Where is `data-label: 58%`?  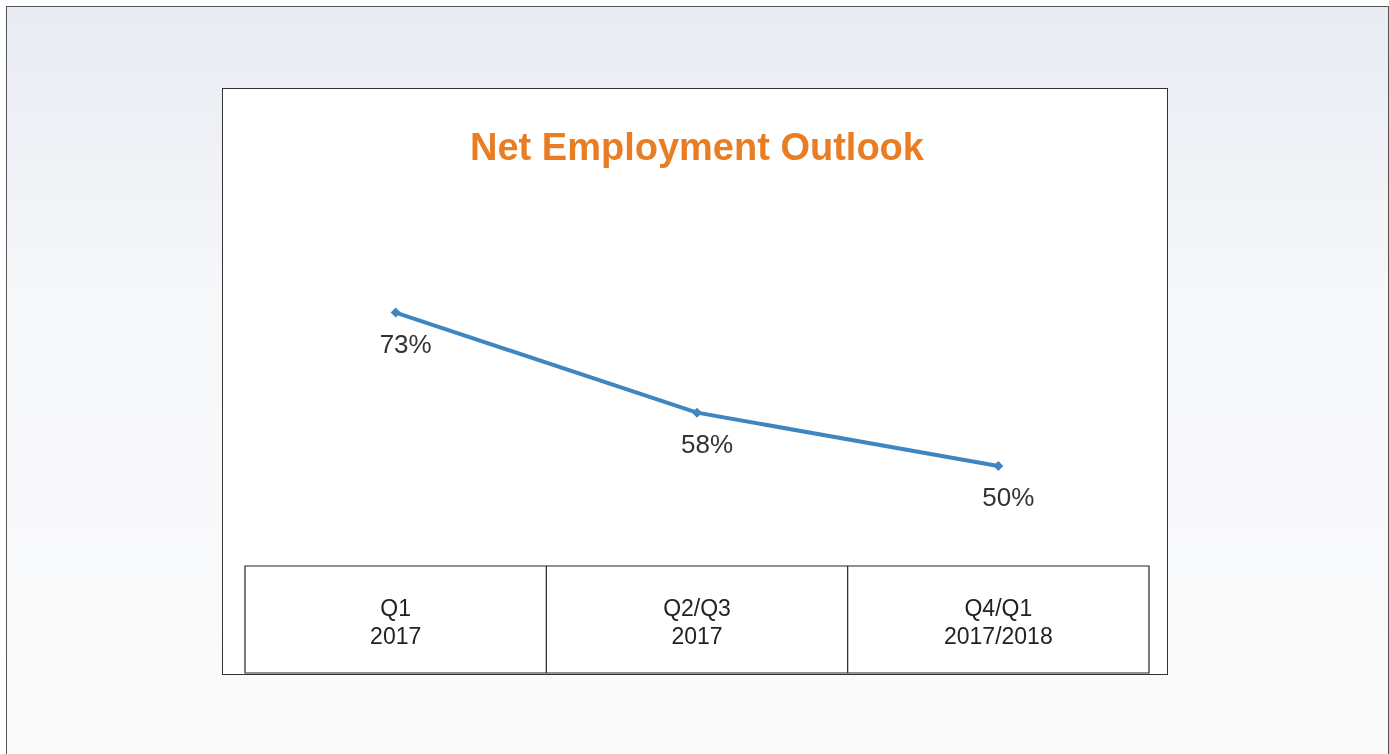 data-label: 58% is located at coordinates (707, 443).